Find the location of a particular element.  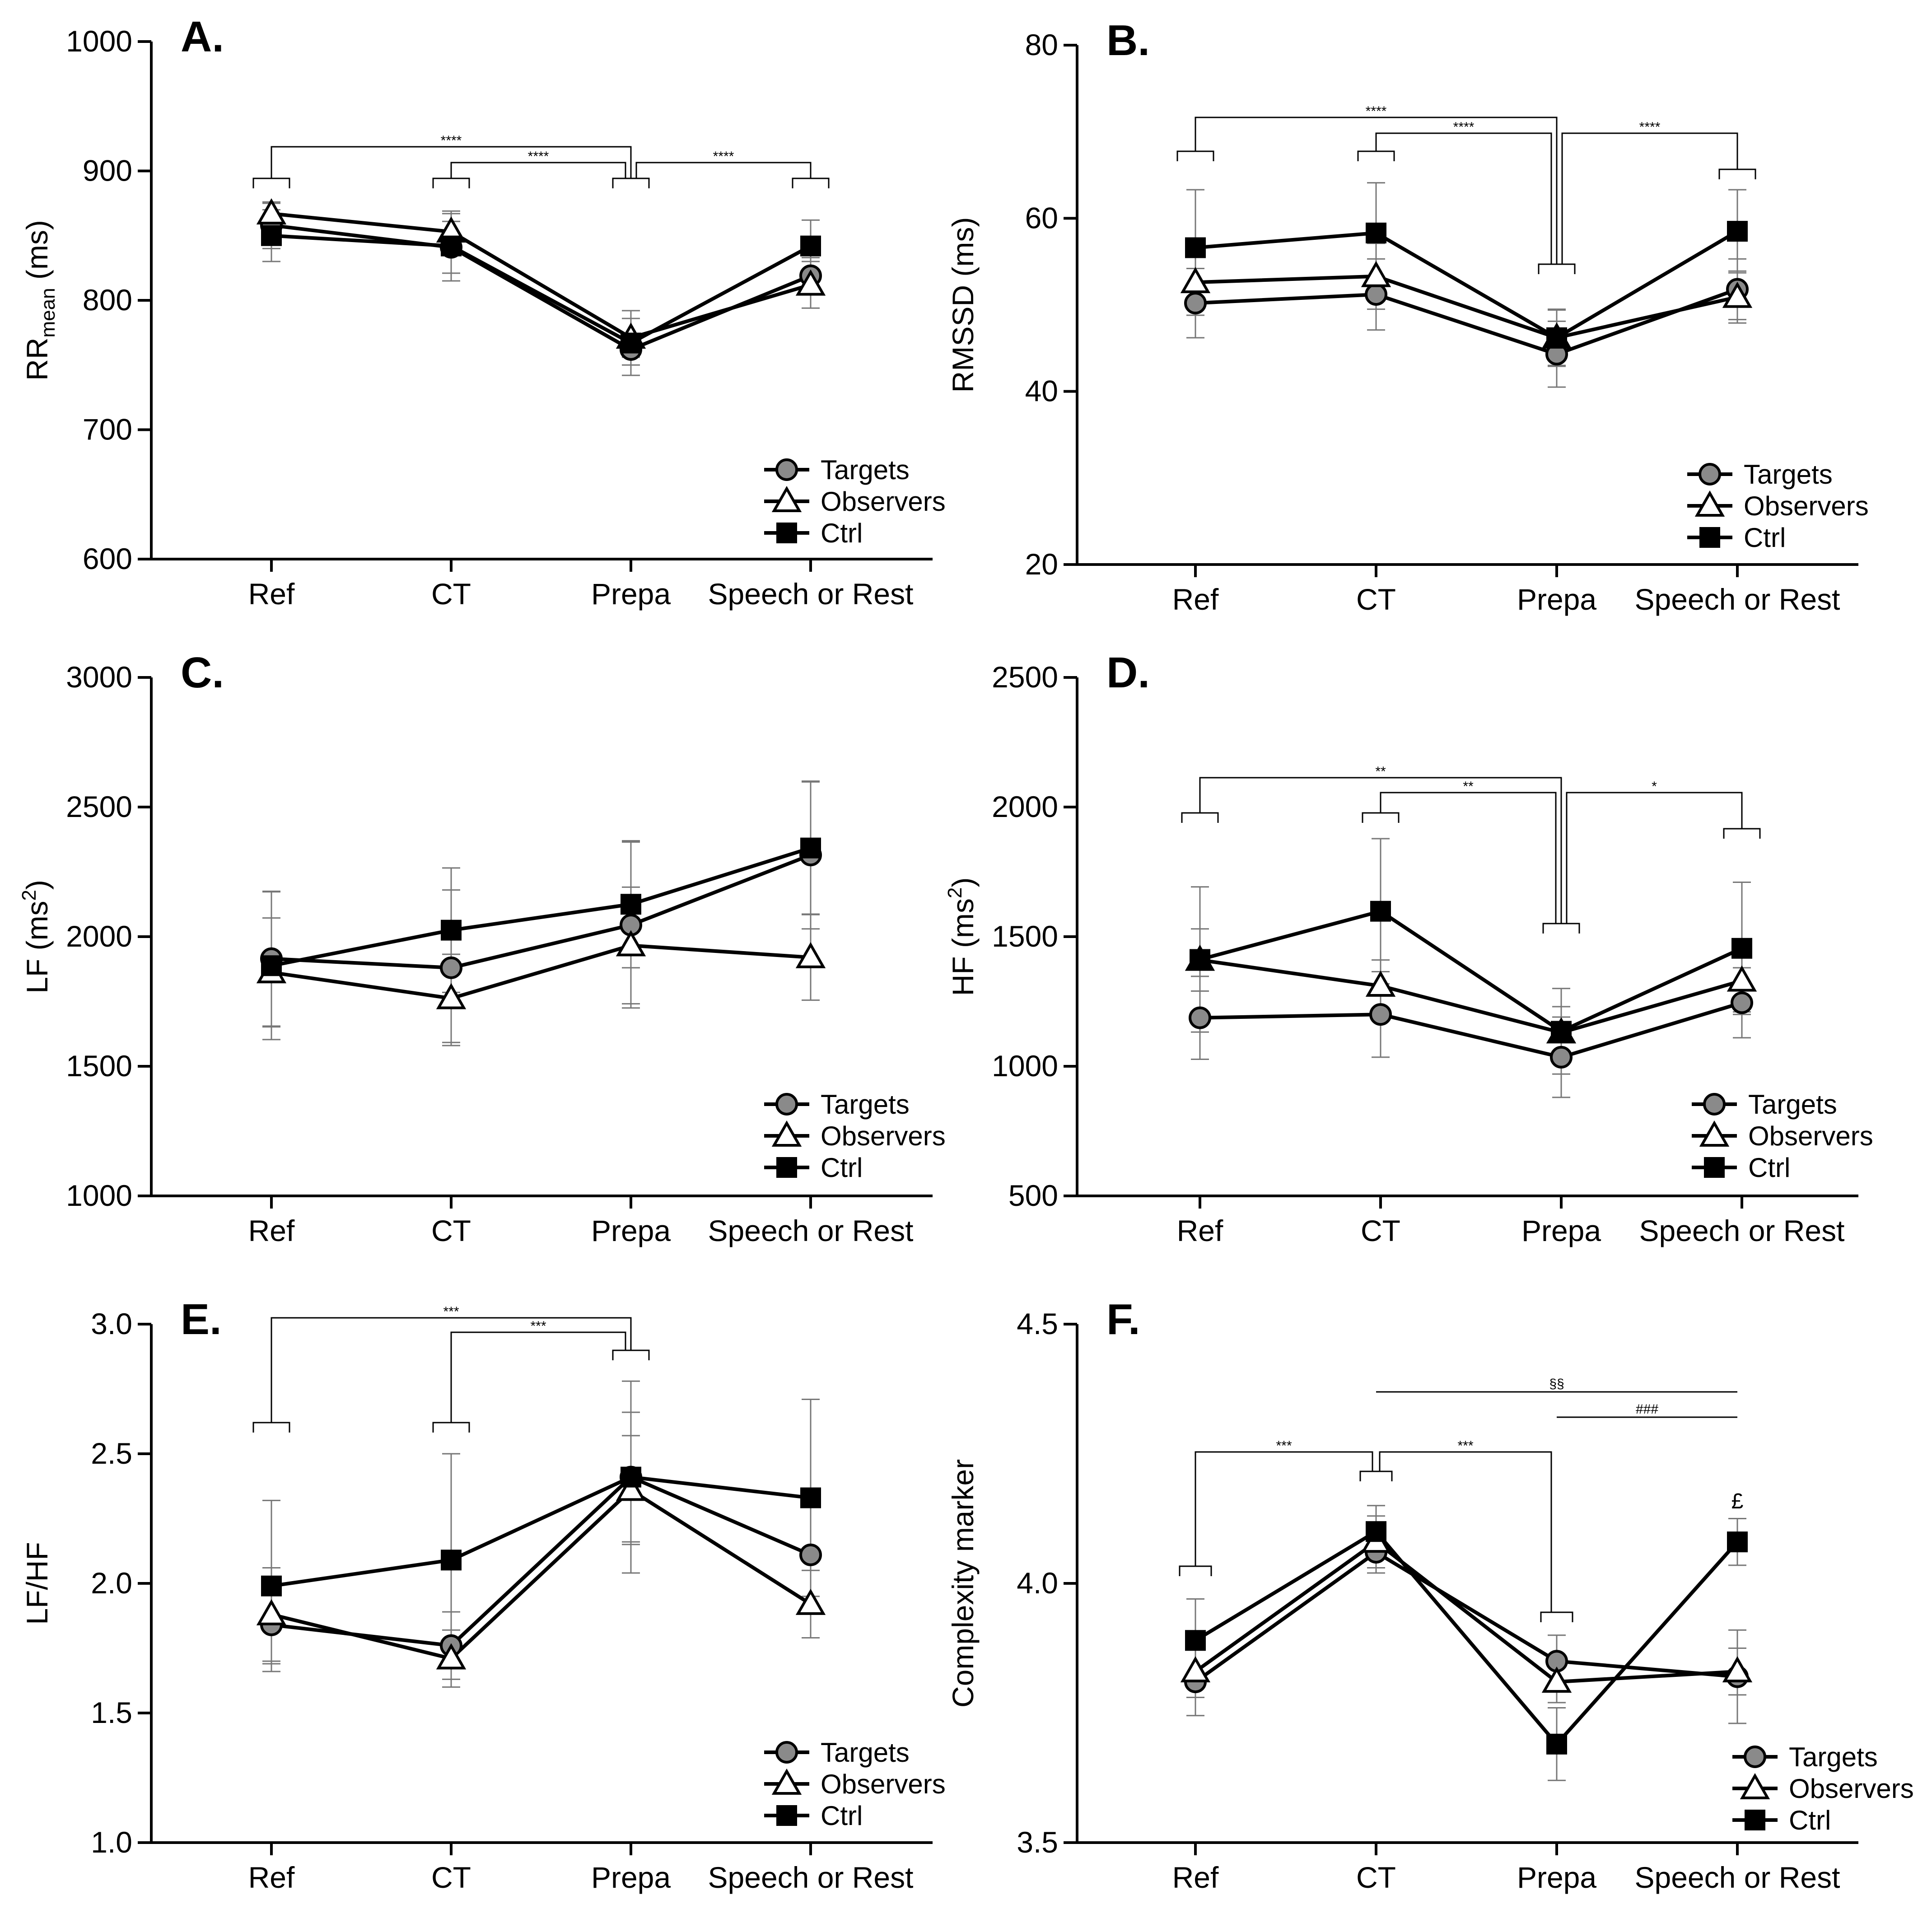

panel-c-y-tick-label: 3000 is located at coordinates (99, 677).